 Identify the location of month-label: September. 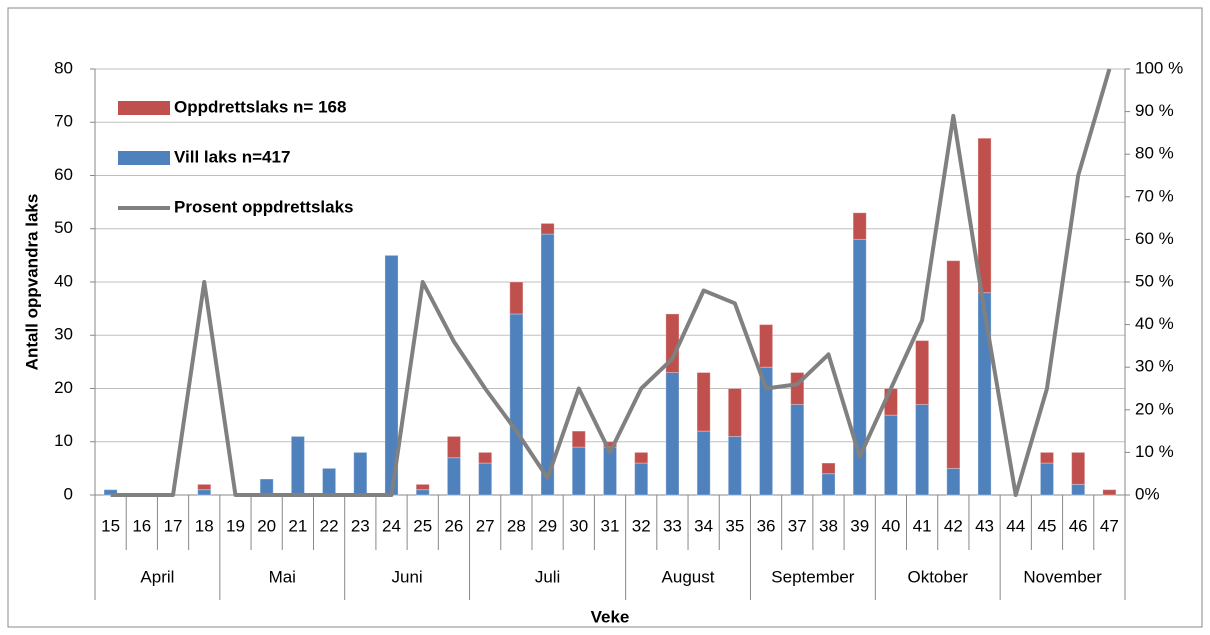
(812, 576).